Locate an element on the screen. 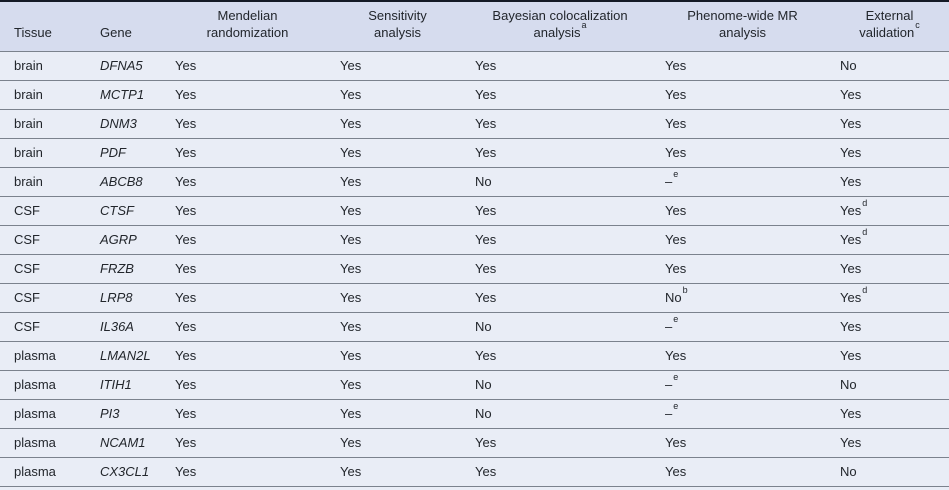 The width and height of the screenshot is (949, 490). table-row: plasmaTIMP4YesYesYesYesYes is located at coordinates (474, 487).